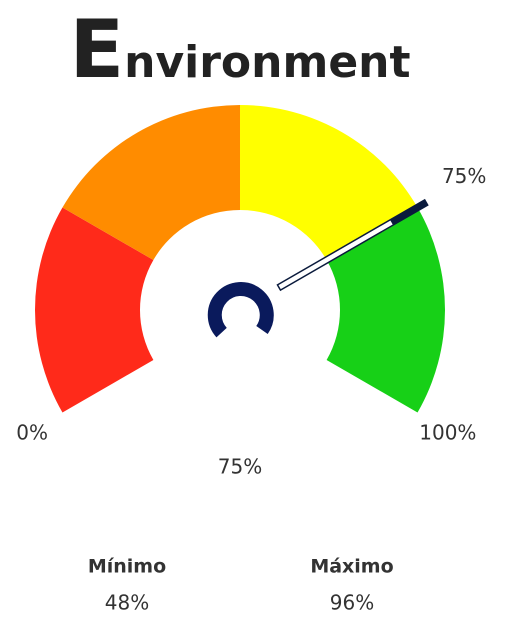  Describe the element at coordinates (127, 603) in the screenshot. I see `stat-value: 48%` at that location.